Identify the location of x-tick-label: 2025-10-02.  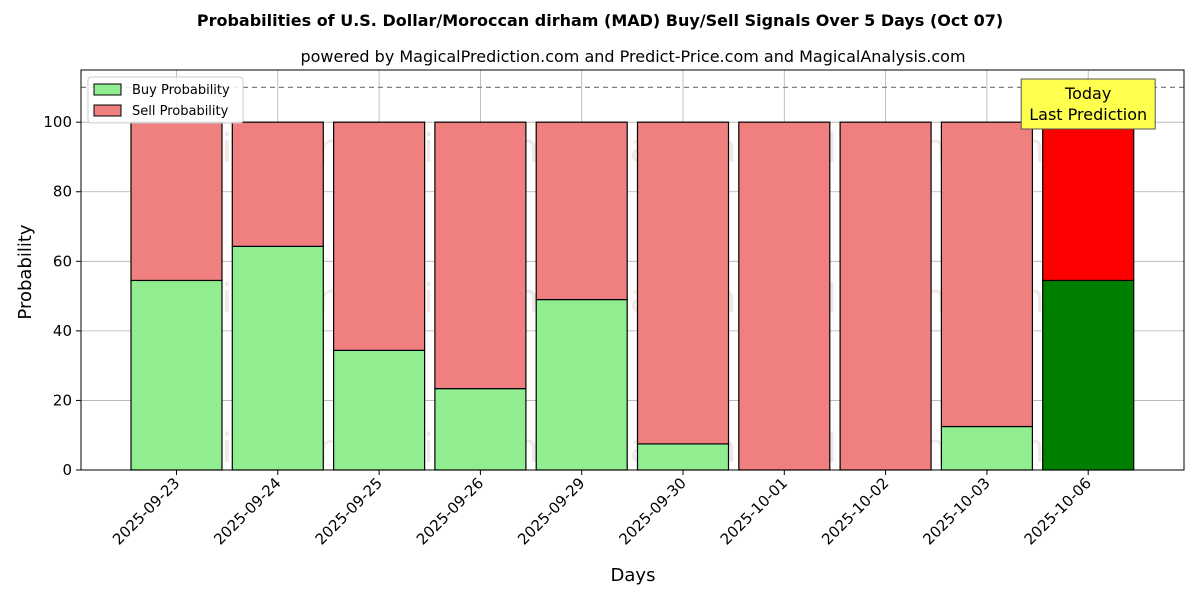
(855, 511).